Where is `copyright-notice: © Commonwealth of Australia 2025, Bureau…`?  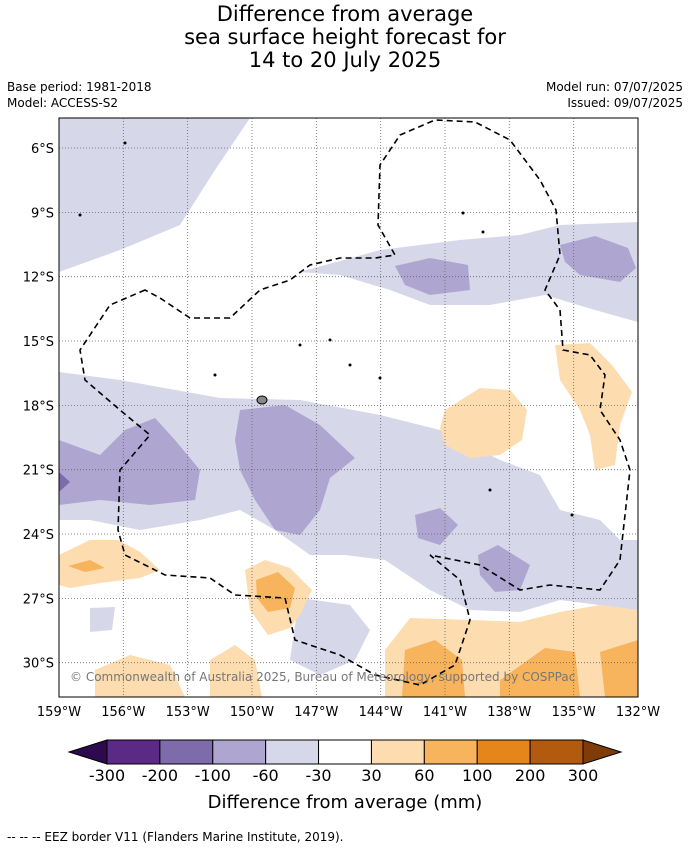
copyright-notice: © Commonwealth of Australia 2025, Bureau… is located at coordinates (322, 677).